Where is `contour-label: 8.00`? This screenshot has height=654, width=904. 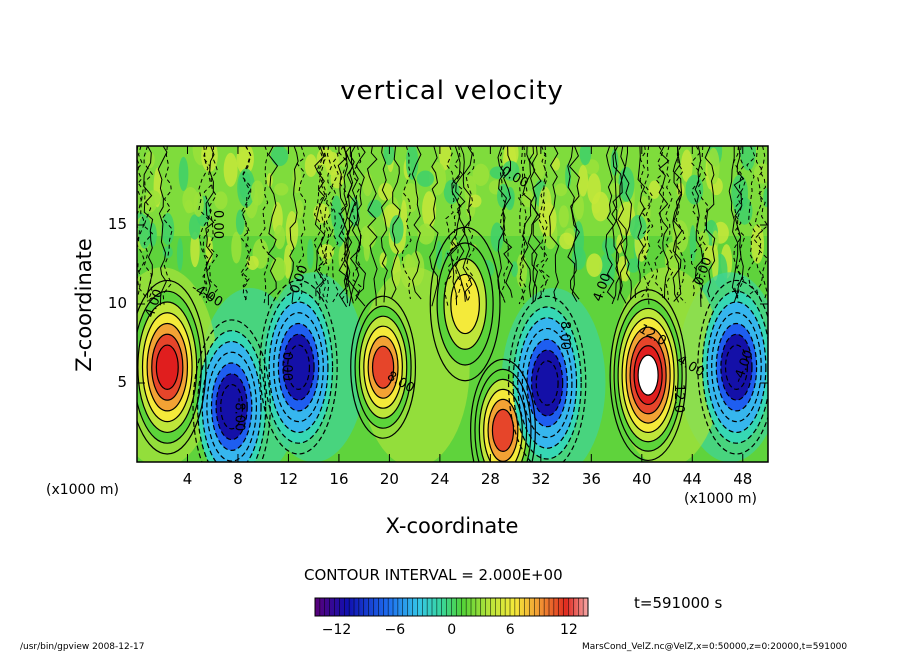
contour-label: 8.00 is located at coordinates (565, 335).